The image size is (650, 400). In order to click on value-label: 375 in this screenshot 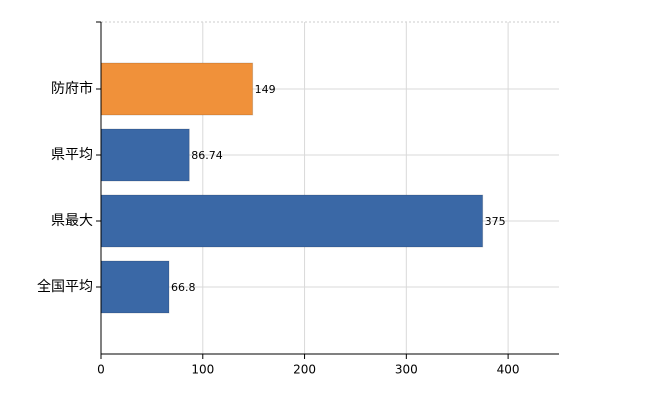, I will do `click(495, 221)`.